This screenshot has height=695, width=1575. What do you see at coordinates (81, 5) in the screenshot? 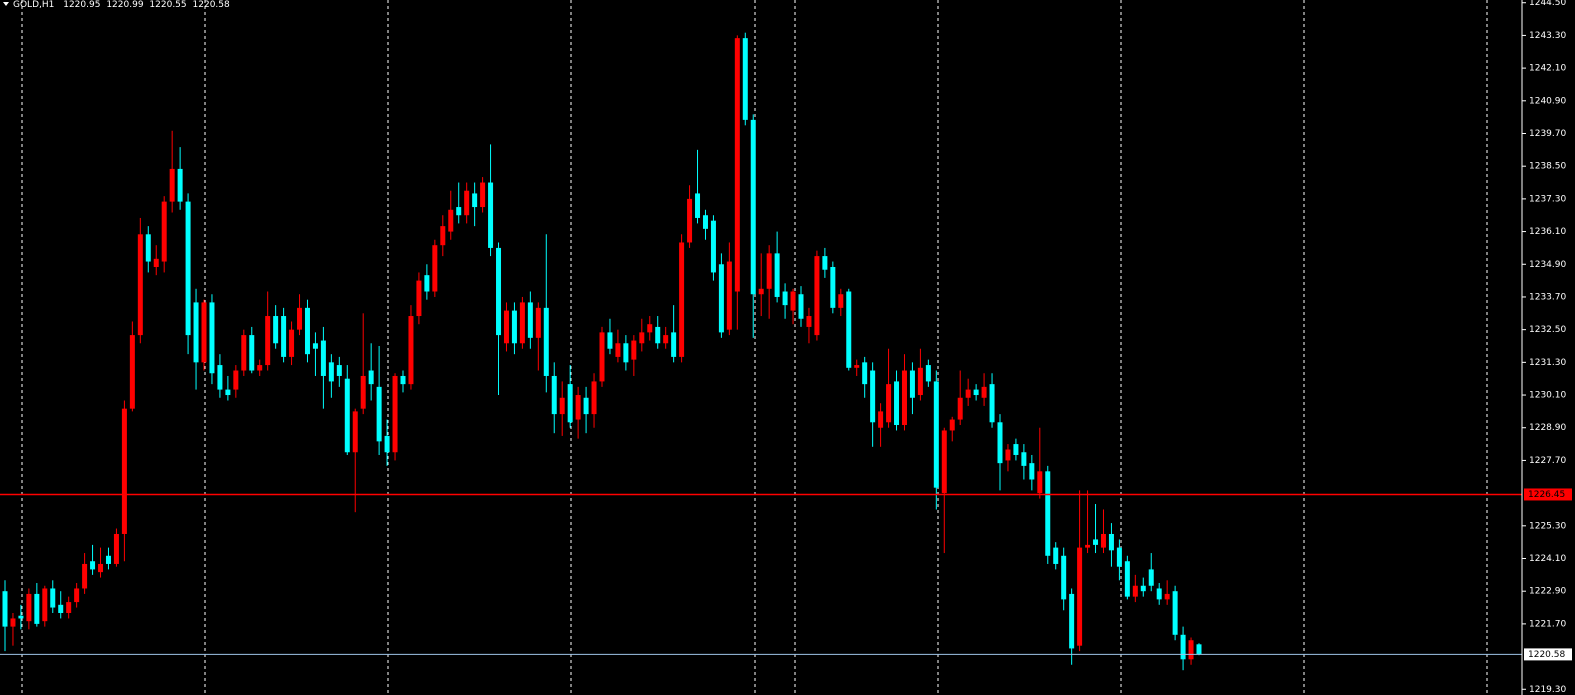
I see `header-open: 1220.95` at bounding box center [81, 5].